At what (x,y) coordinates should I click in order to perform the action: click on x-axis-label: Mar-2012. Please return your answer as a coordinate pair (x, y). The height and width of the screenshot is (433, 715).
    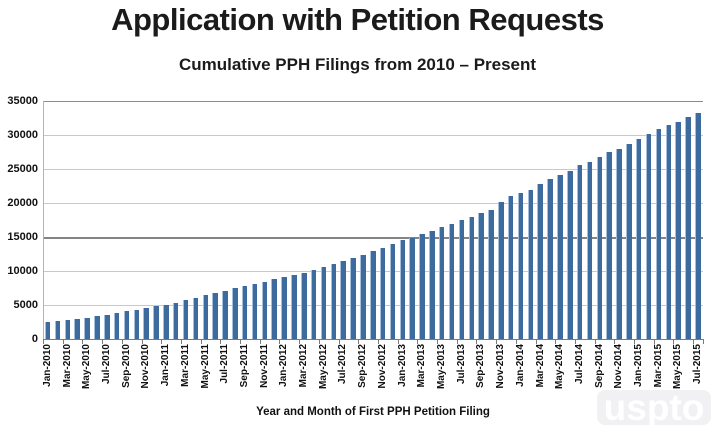
    Looking at the image, I should click on (303, 366).